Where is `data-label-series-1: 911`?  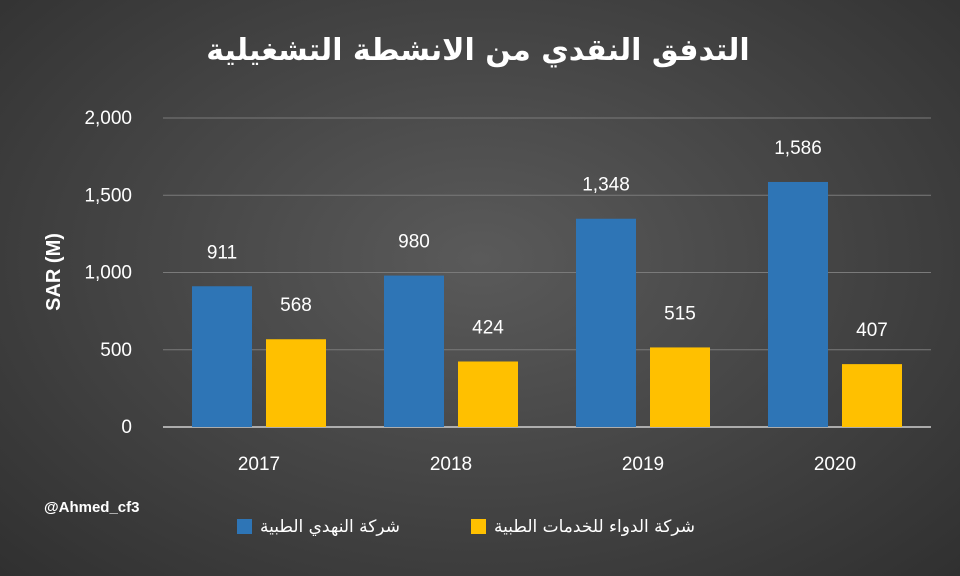
data-label-series-1: 911 is located at coordinates (222, 252).